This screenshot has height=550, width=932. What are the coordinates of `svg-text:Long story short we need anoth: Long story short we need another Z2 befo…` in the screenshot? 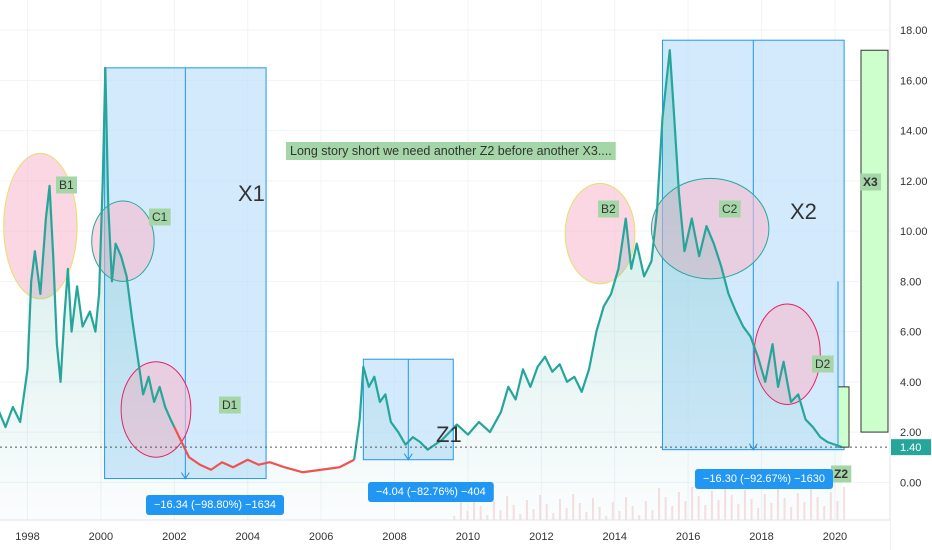 It's located at (451, 151).